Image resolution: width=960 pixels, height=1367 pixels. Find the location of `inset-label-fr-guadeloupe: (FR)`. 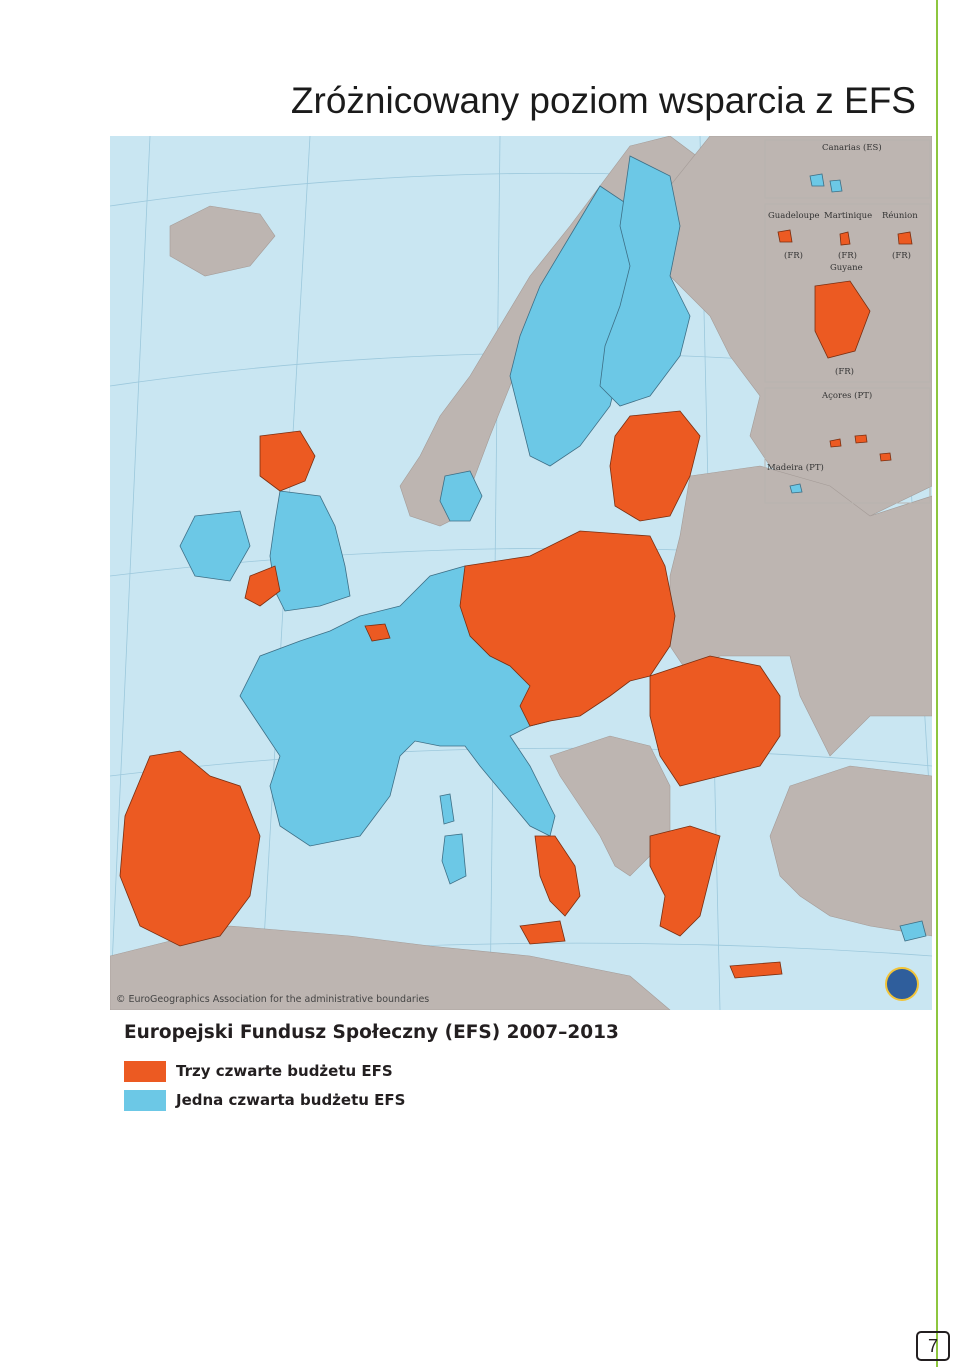

inset-label-fr-guadeloupe: (FR) is located at coordinates (793, 255).